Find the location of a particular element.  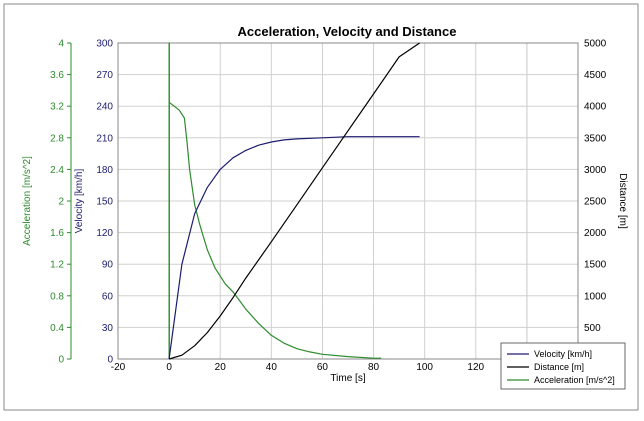

distance-tick-label: 1000 is located at coordinates (595, 296).